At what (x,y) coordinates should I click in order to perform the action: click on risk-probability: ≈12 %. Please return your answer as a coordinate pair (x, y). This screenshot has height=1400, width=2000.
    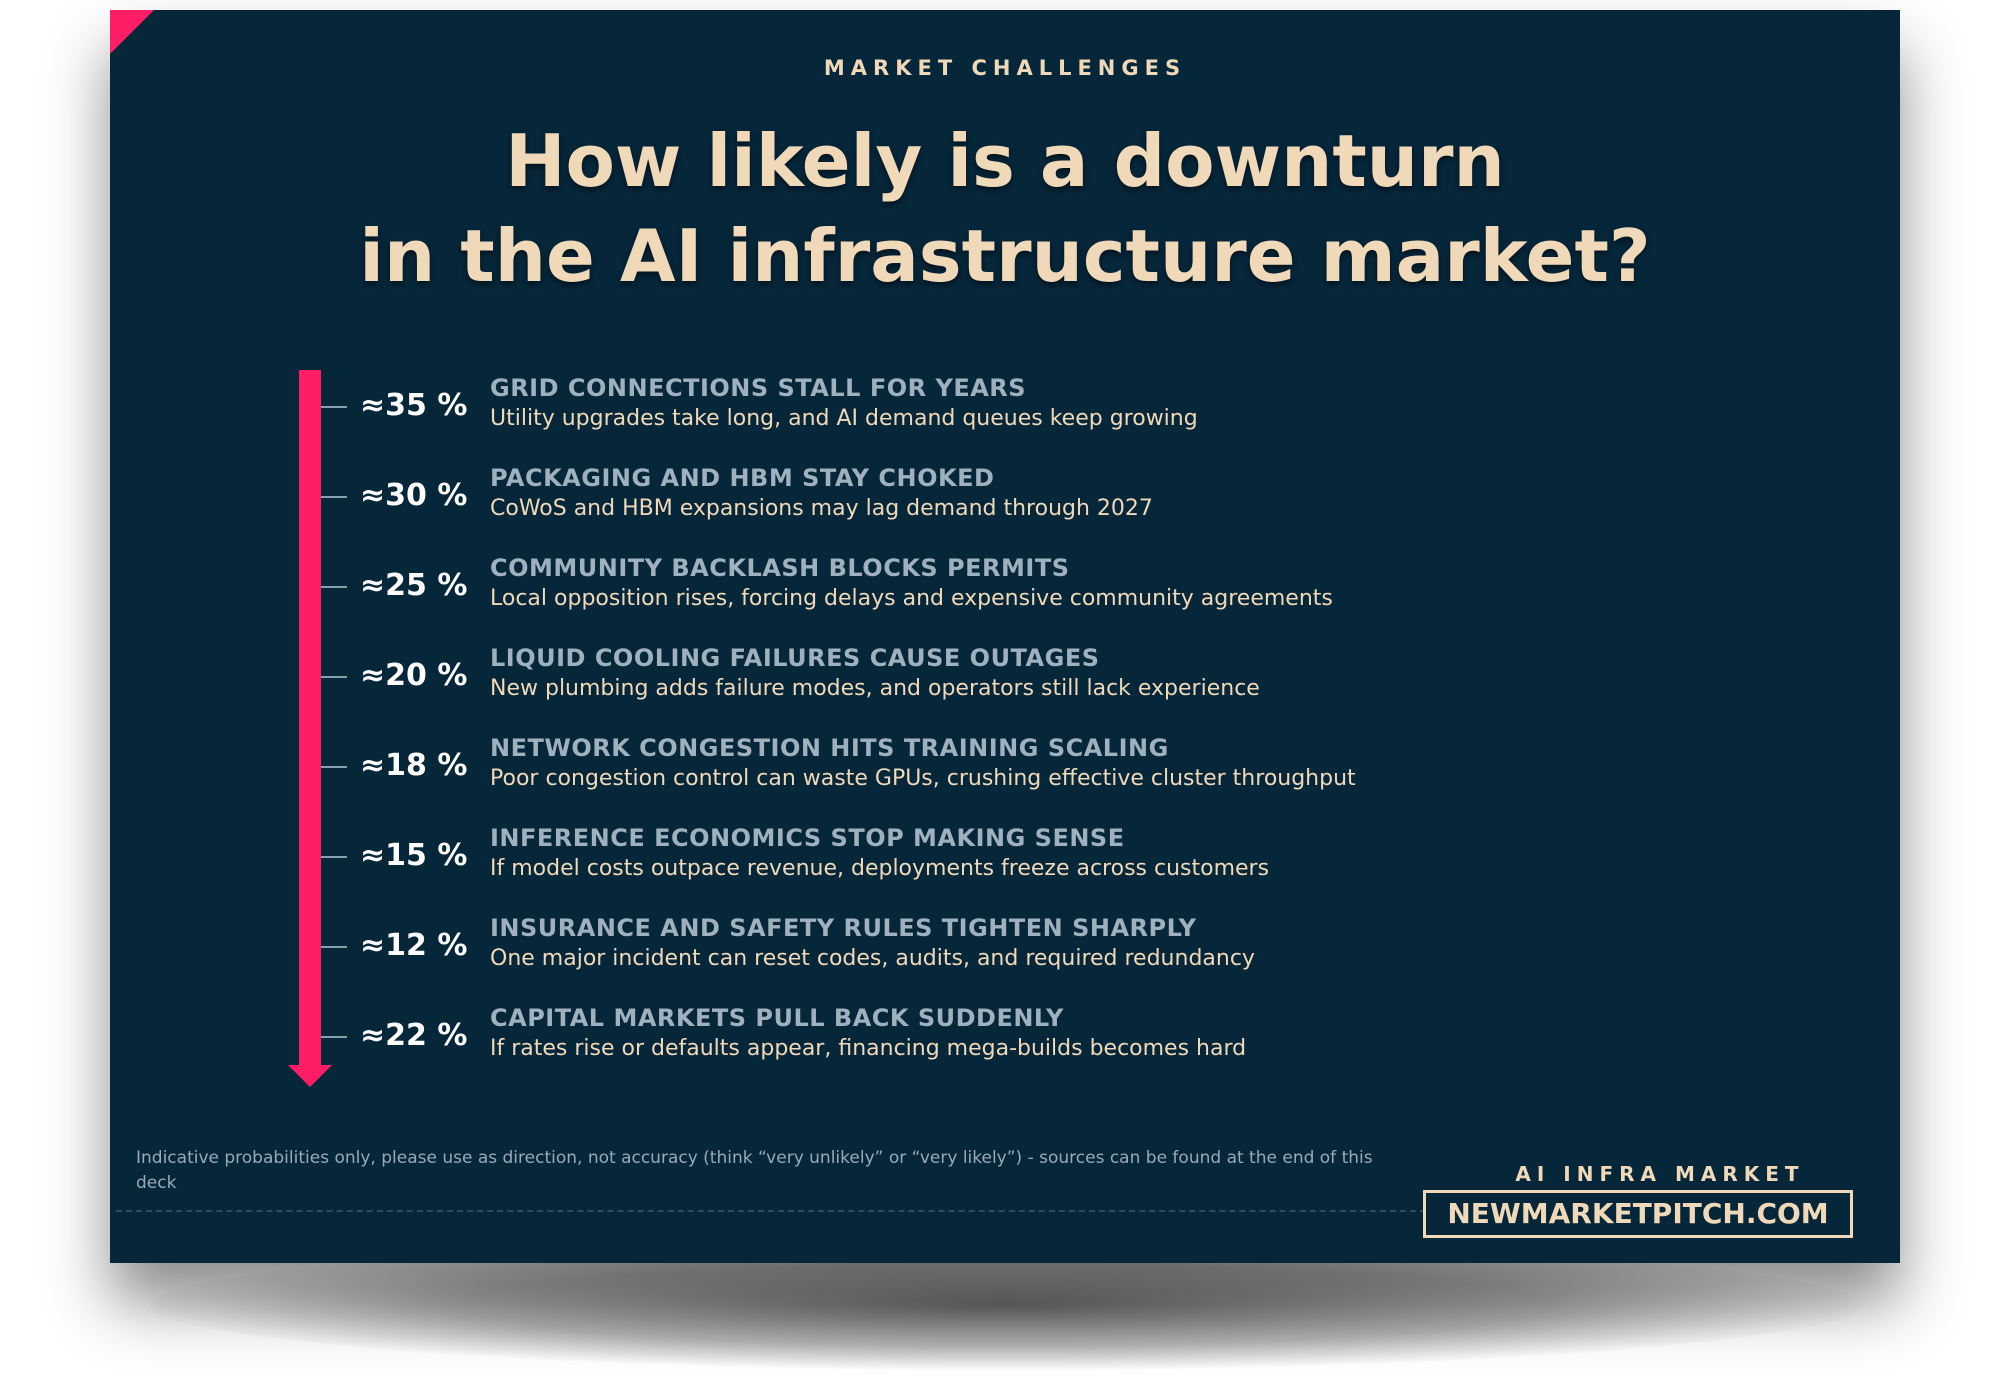
    Looking at the image, I should click on (414, 945).